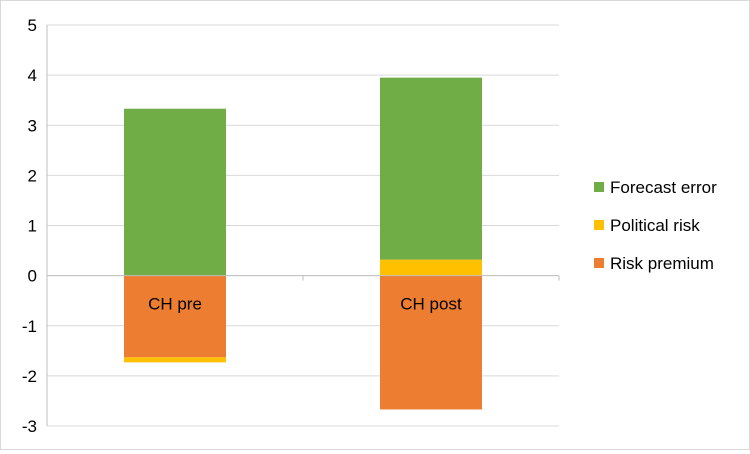 The height and width of the screenshot is (454, 750). Describe the element at coordinates (431, 304) in the screenshot. I see `category-label: CH post` at that location.